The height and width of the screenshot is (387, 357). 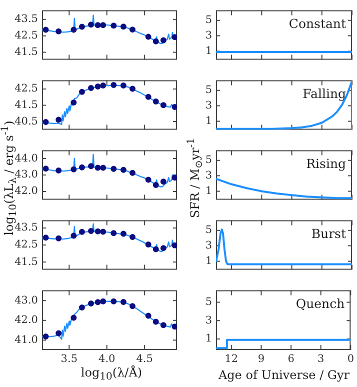 What do you see at coordinates (321, 359) in the screenshot?
I see `x-tick-label: 3` at bounding box center [321, 359].